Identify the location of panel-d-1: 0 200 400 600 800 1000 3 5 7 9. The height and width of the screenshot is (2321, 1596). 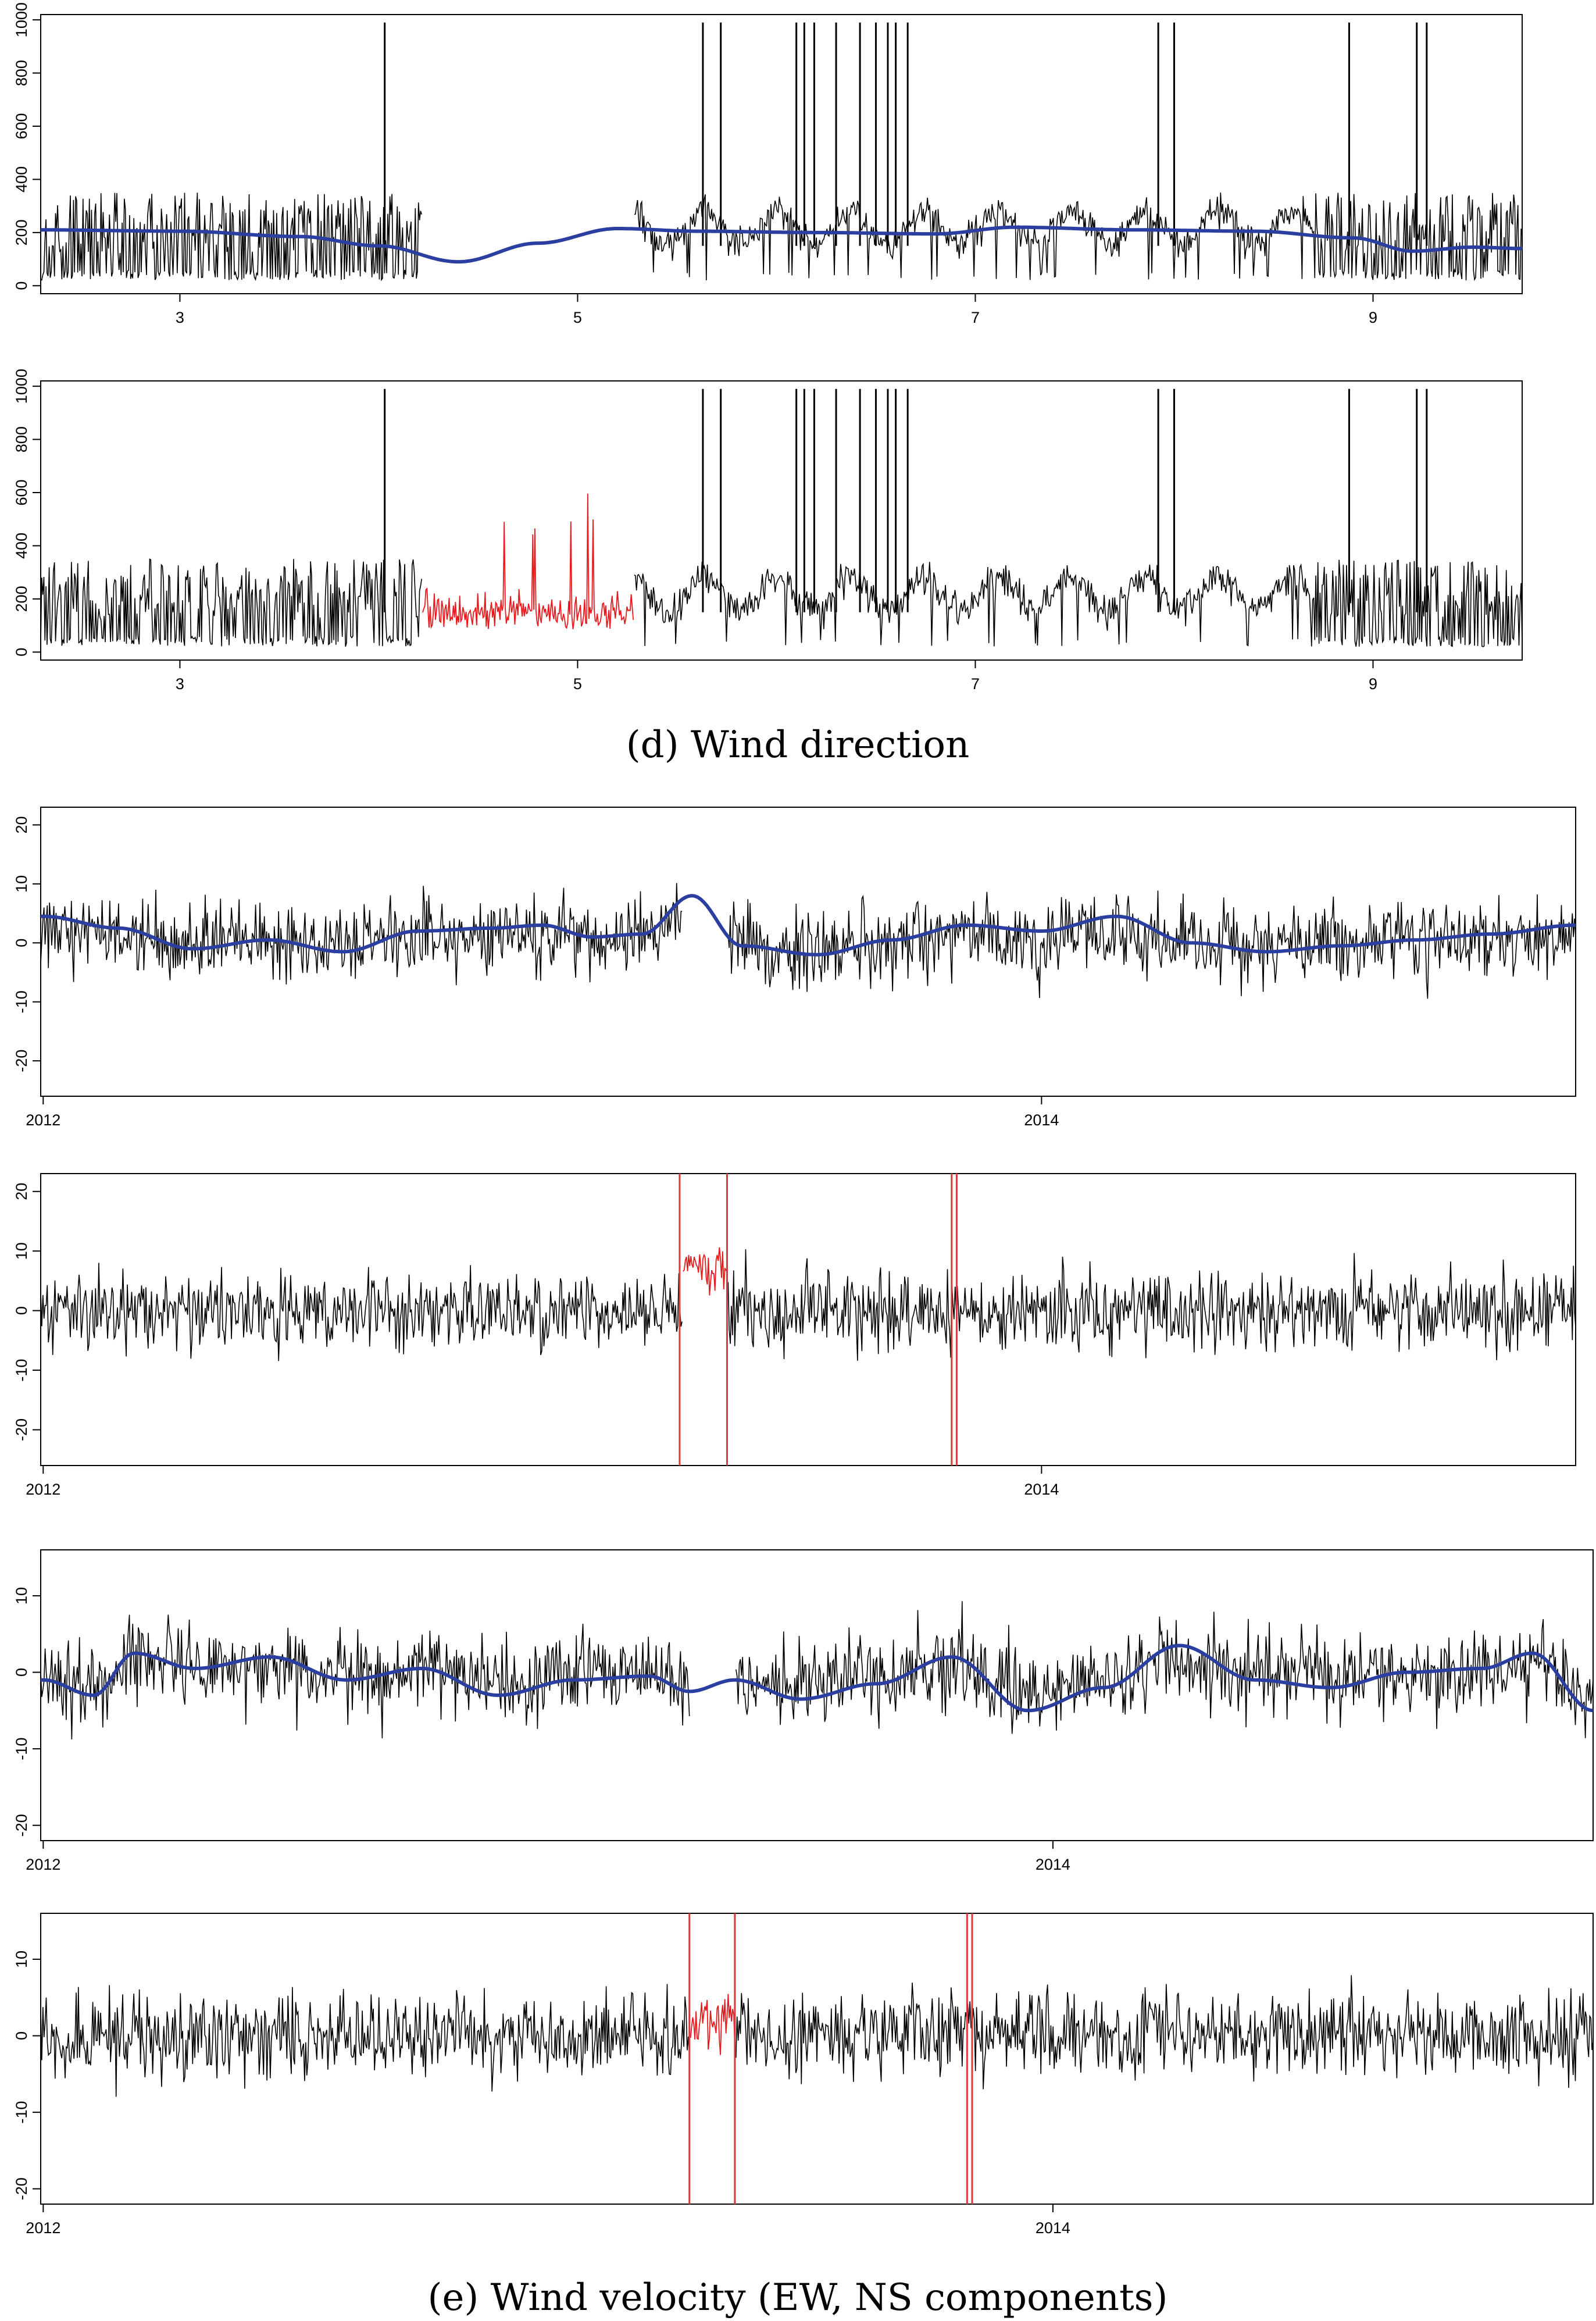
(768, 164).